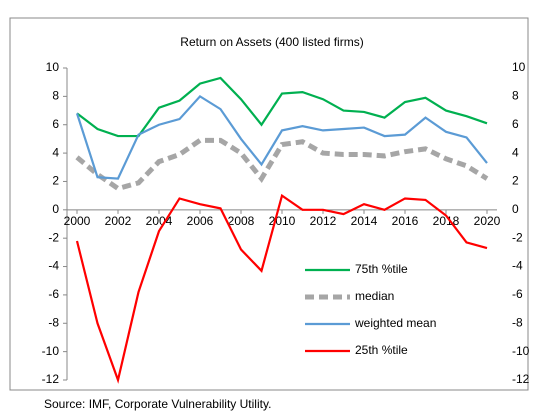 The image size is (536, 415). I want to click on y-tick-label: 8, so click(55, 96).